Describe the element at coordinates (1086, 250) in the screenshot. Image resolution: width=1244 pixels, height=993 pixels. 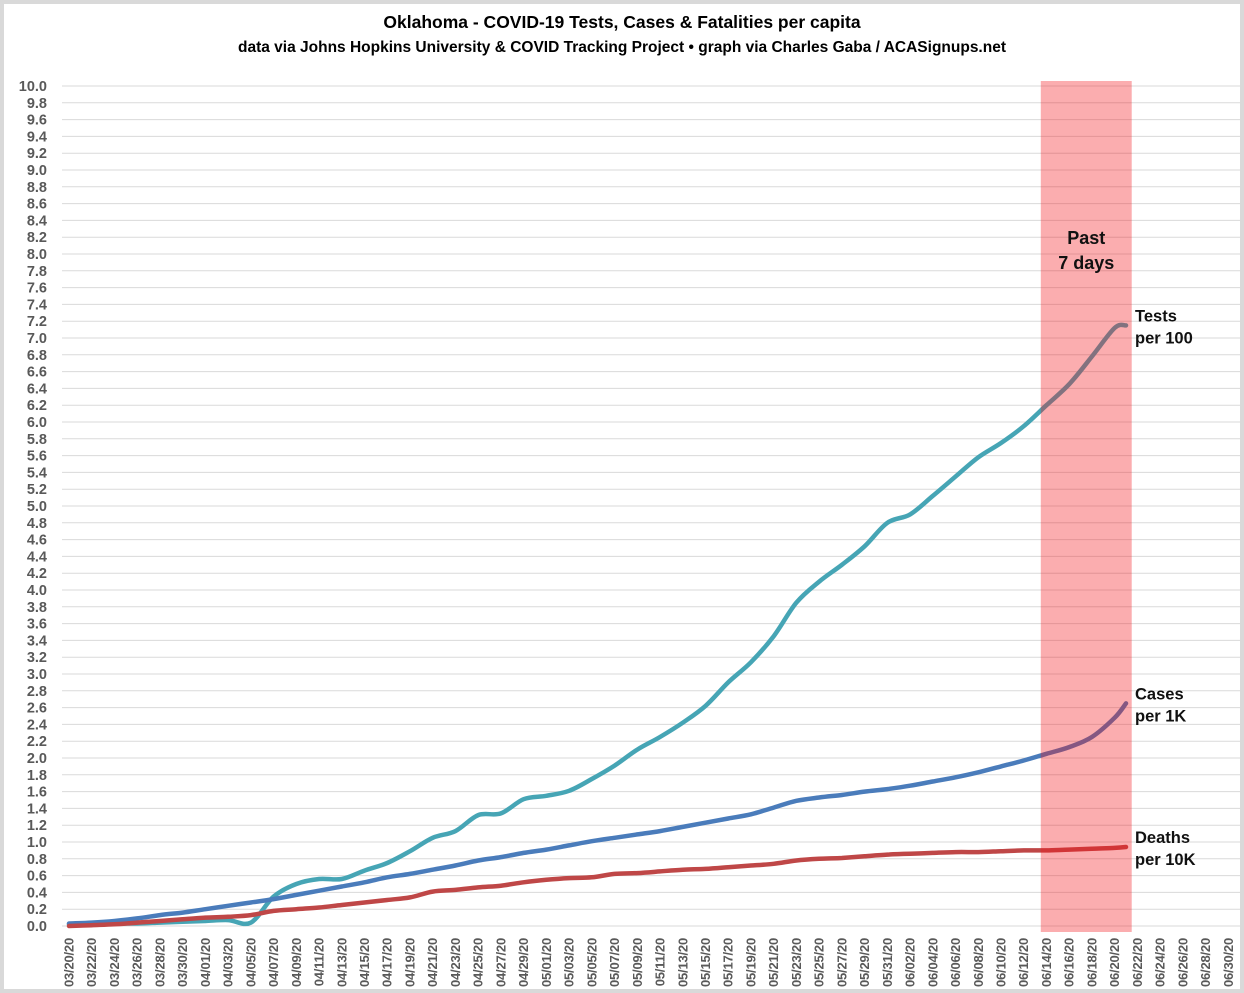
I see `past-7-days-label: Past 7 days` at that location.